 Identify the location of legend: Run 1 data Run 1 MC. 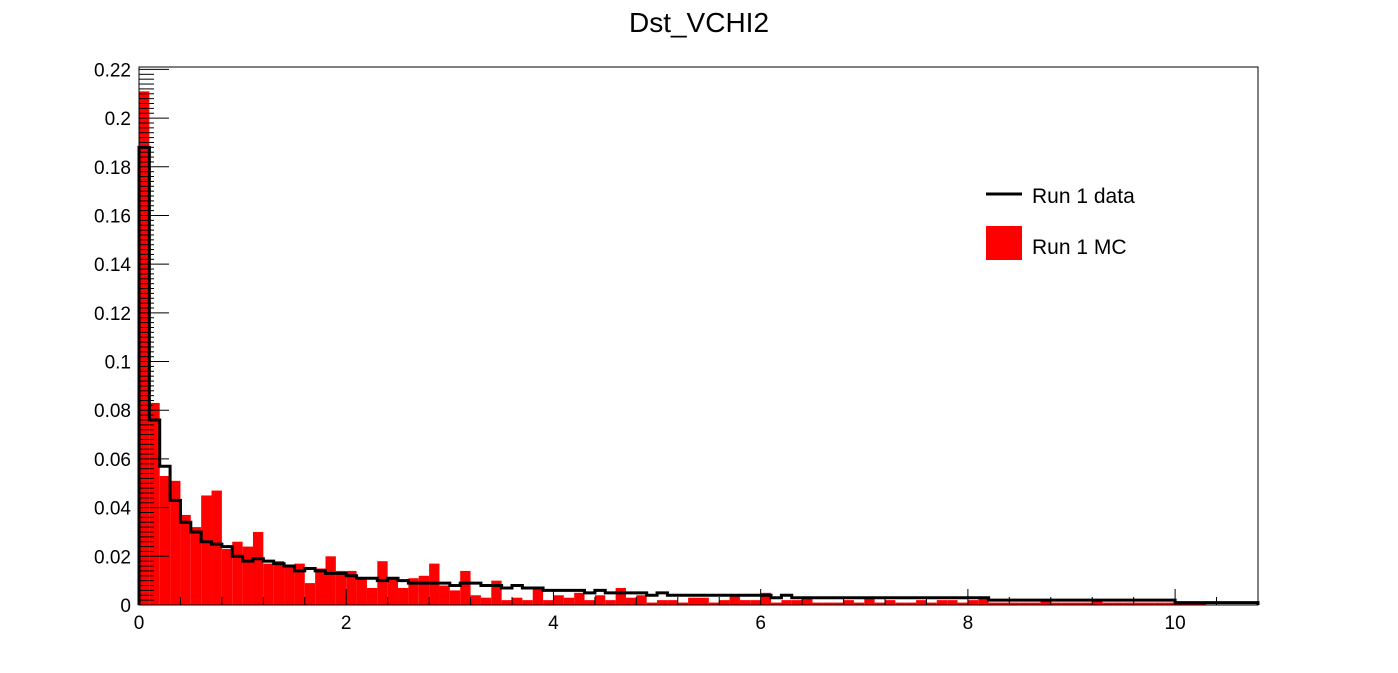
(1060, 222).